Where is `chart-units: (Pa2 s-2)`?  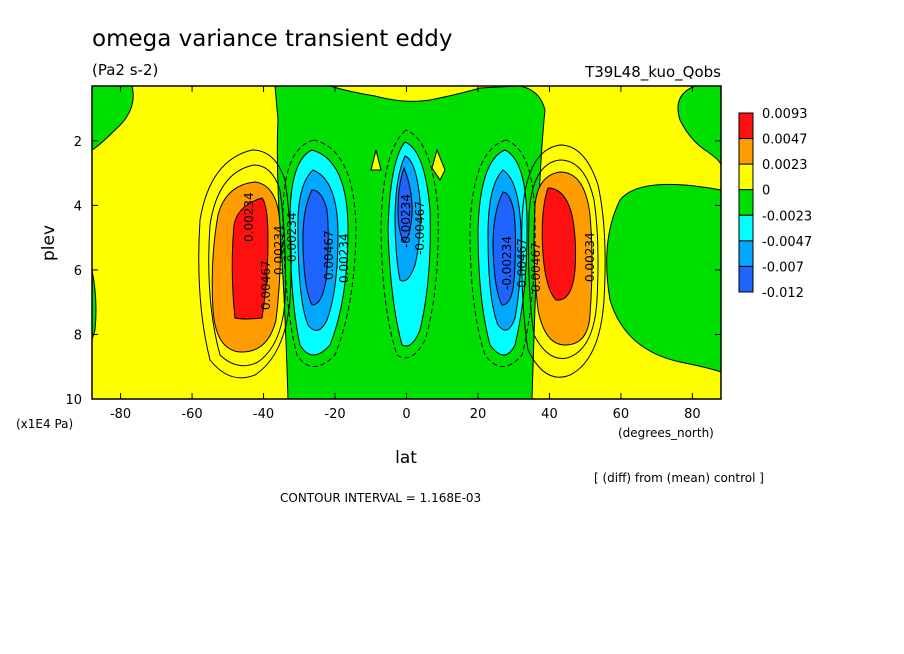 chart-units: (Pa2 s-2) is located at coordinates (125, 70).